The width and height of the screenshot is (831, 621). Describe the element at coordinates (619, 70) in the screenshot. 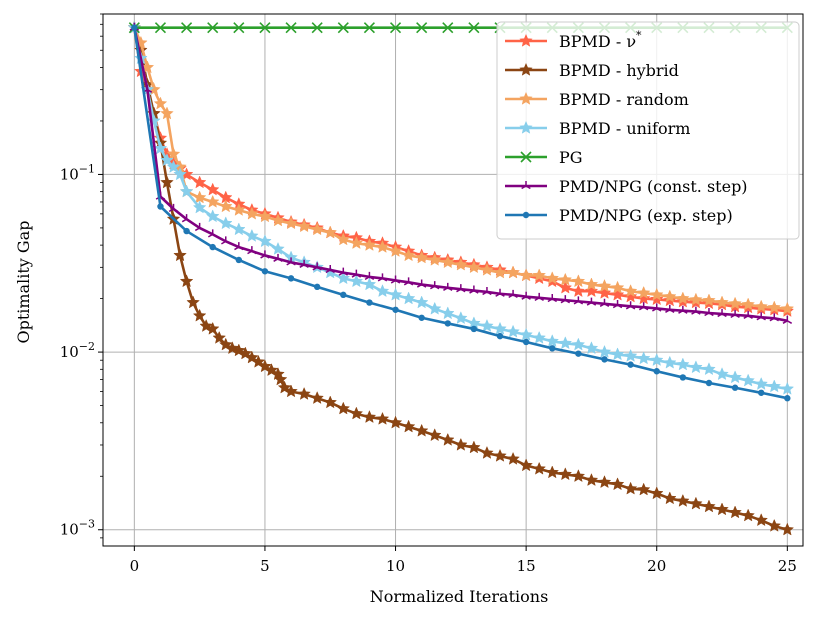

I see `legend-label-bpmd-hybrid: BPMD - hybrid` at that location.